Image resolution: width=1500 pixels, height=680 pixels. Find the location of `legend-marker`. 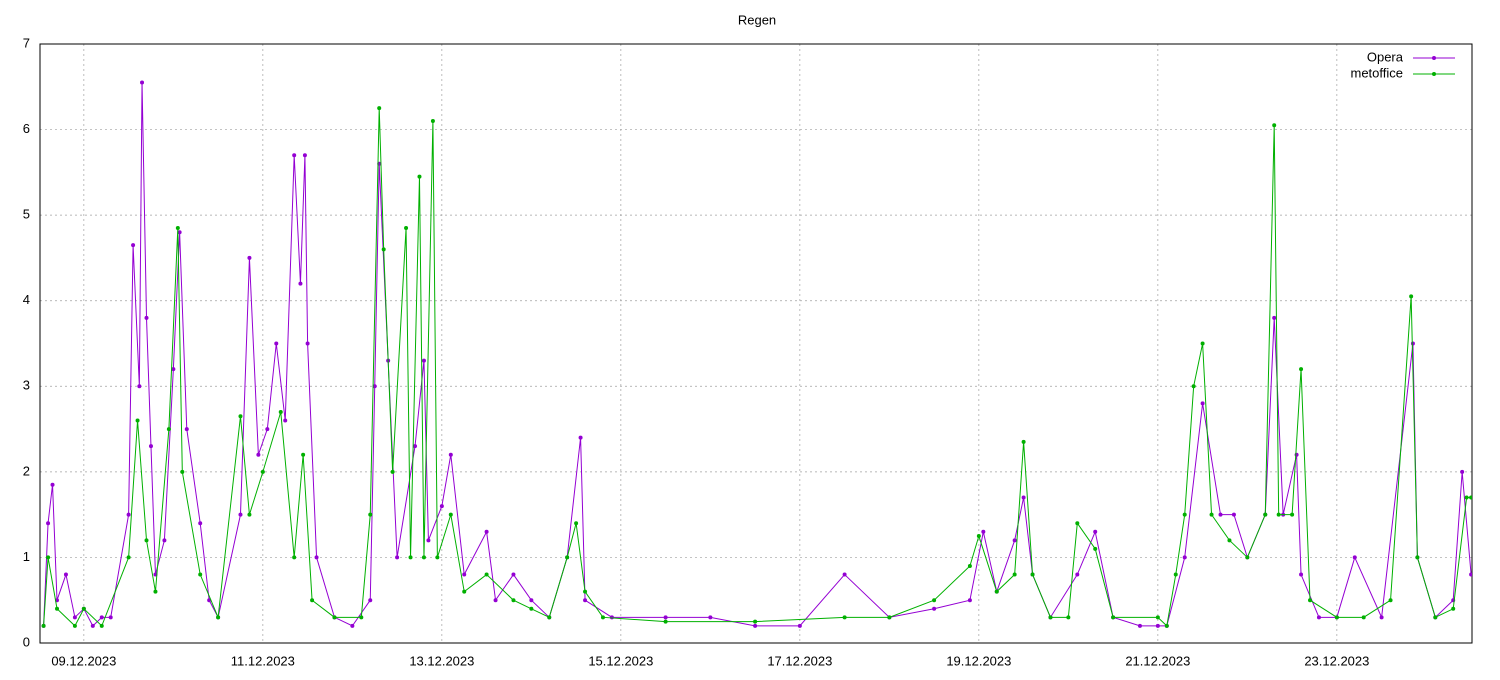

legend-marker is located at coordinates (1434, 58).